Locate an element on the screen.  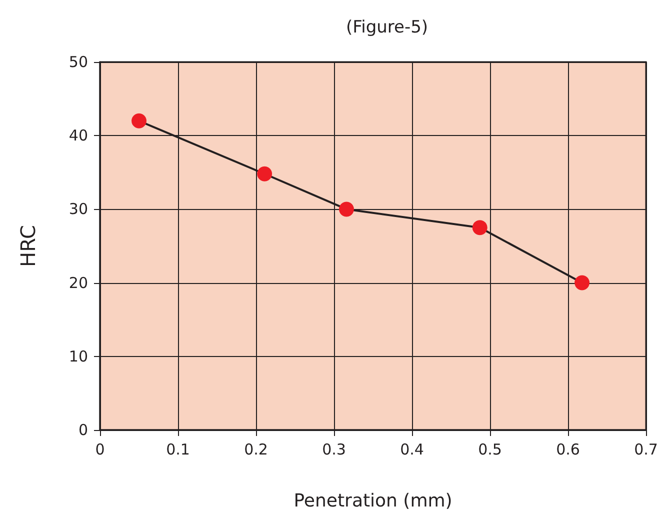
x-tick-label: 0.2 is located at coordinates (256, 449).